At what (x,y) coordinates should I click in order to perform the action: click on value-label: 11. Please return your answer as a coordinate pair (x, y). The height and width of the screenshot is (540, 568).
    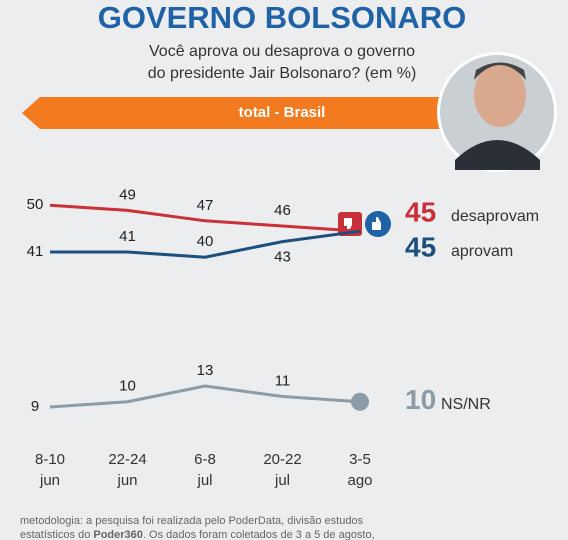
    Looking at the image, I should click on (283, 380).